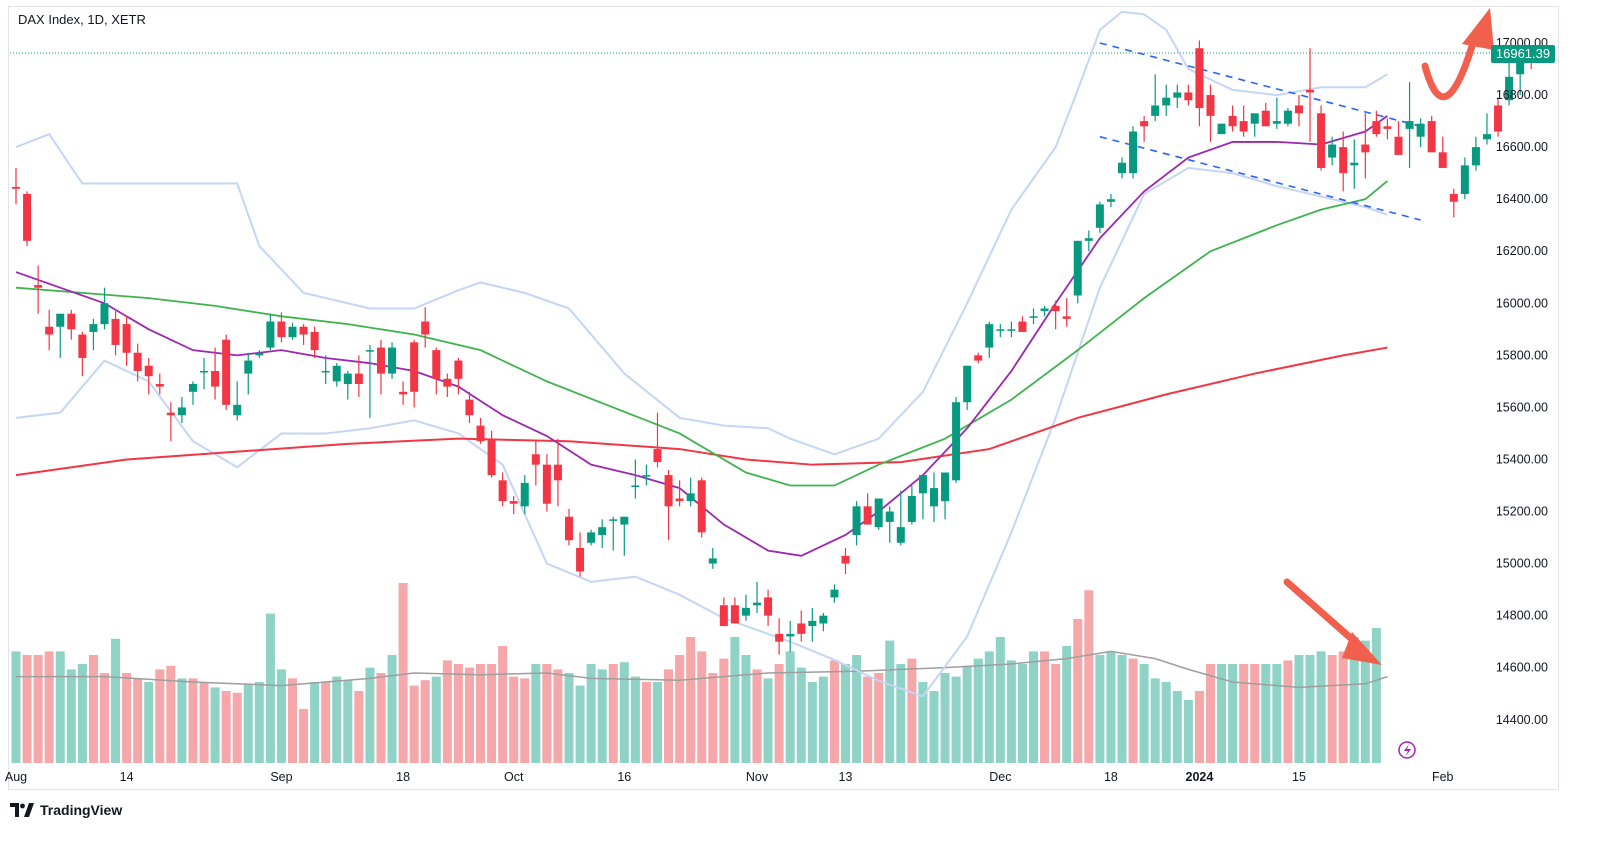 Image resolution: width=1603 pixels, height=843 pixels. I want to click on x-tick-label: Dec, so click(1000, 777).